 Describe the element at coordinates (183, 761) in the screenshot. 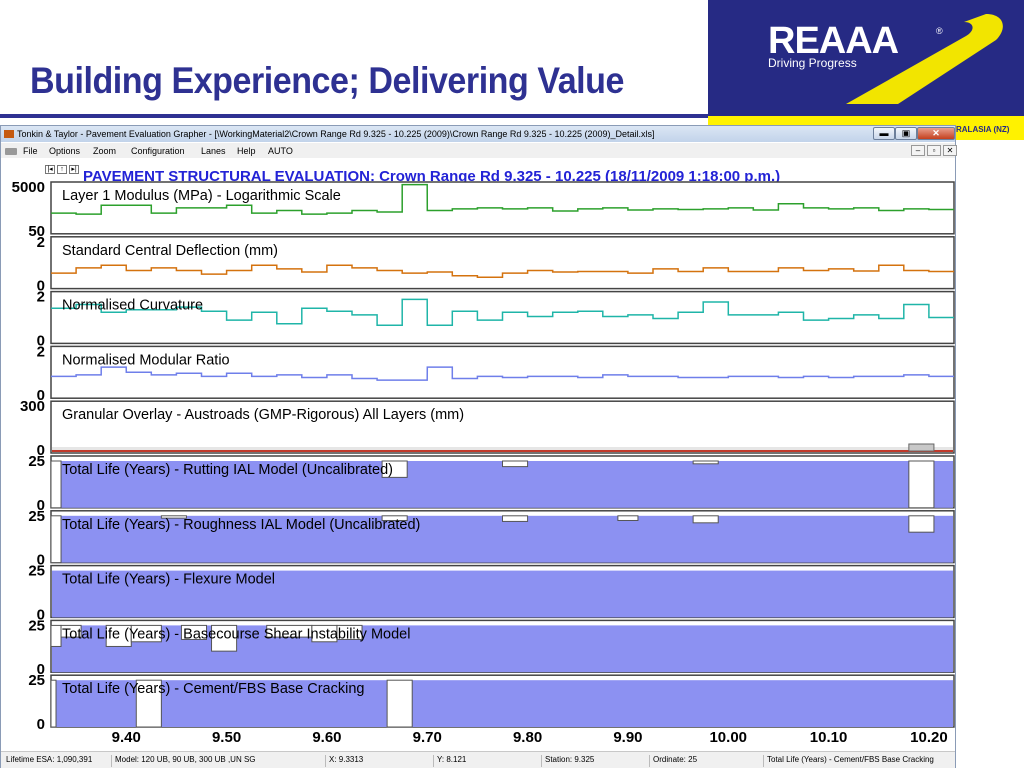

I see `status-model: Model: 120 UB, 90 UB, 300 UB ,UN SG` at that location.